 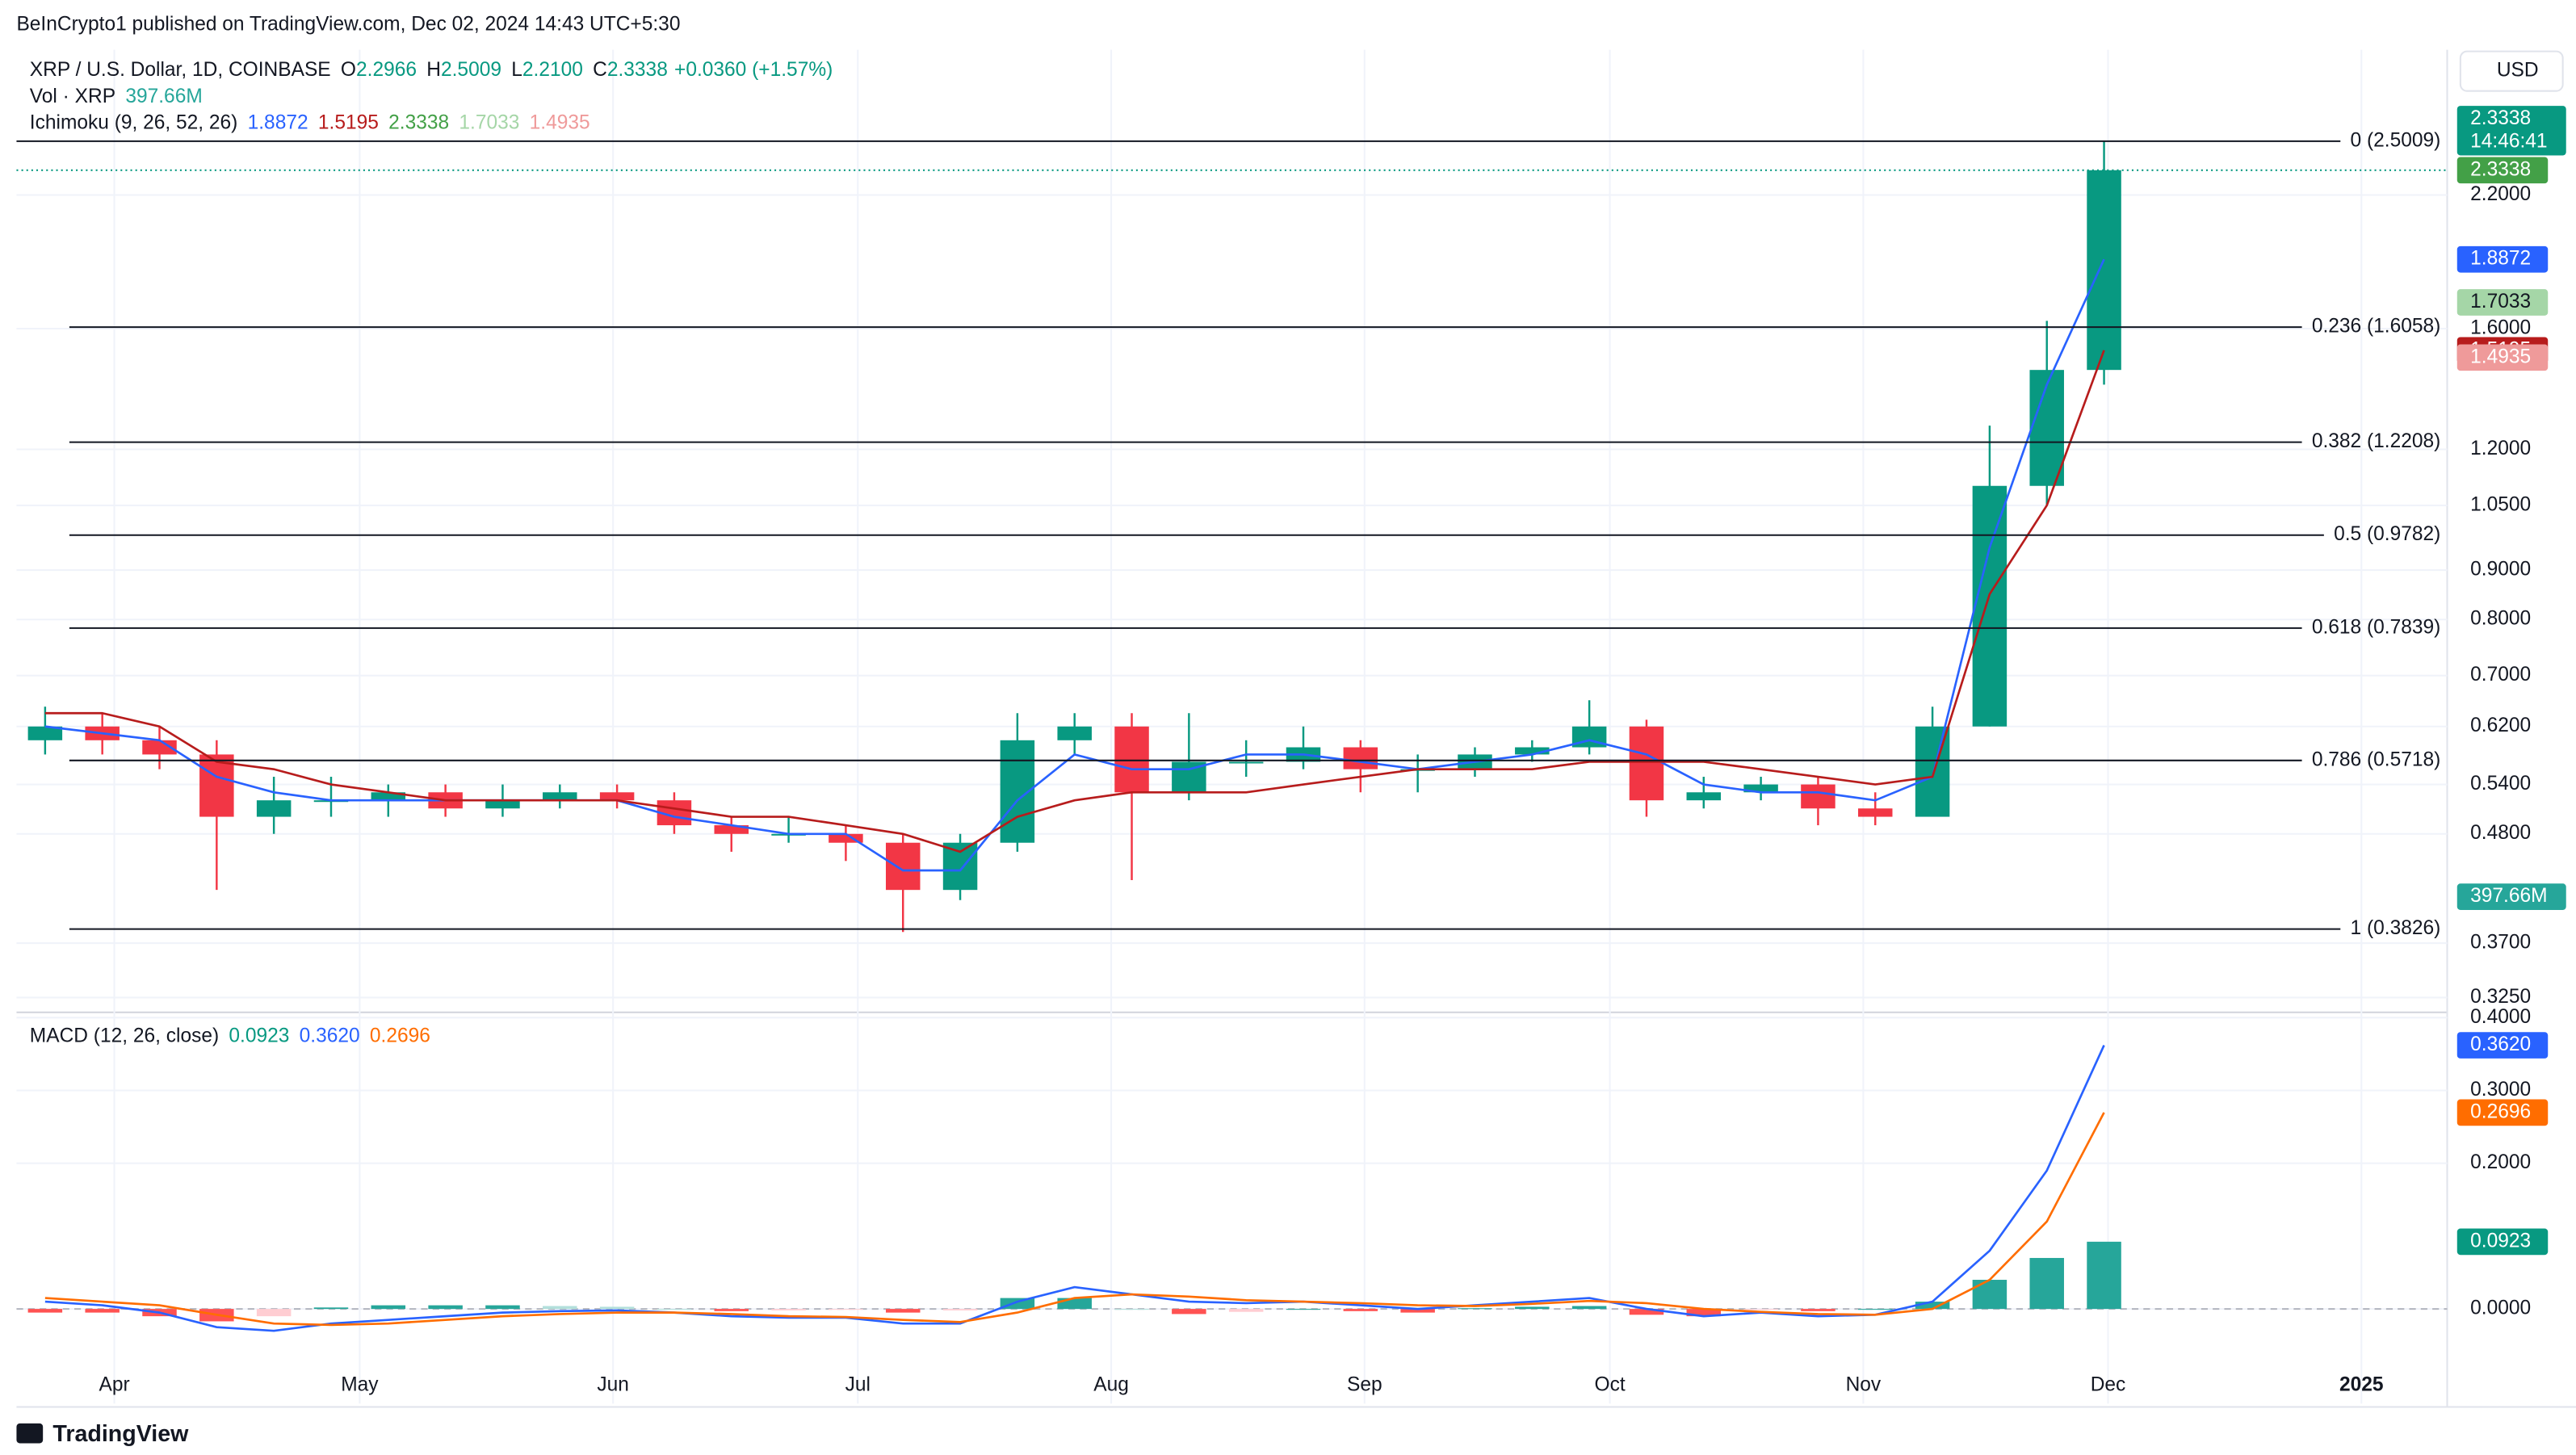 I want to click on currency-button, so click(x=2511, y=71).